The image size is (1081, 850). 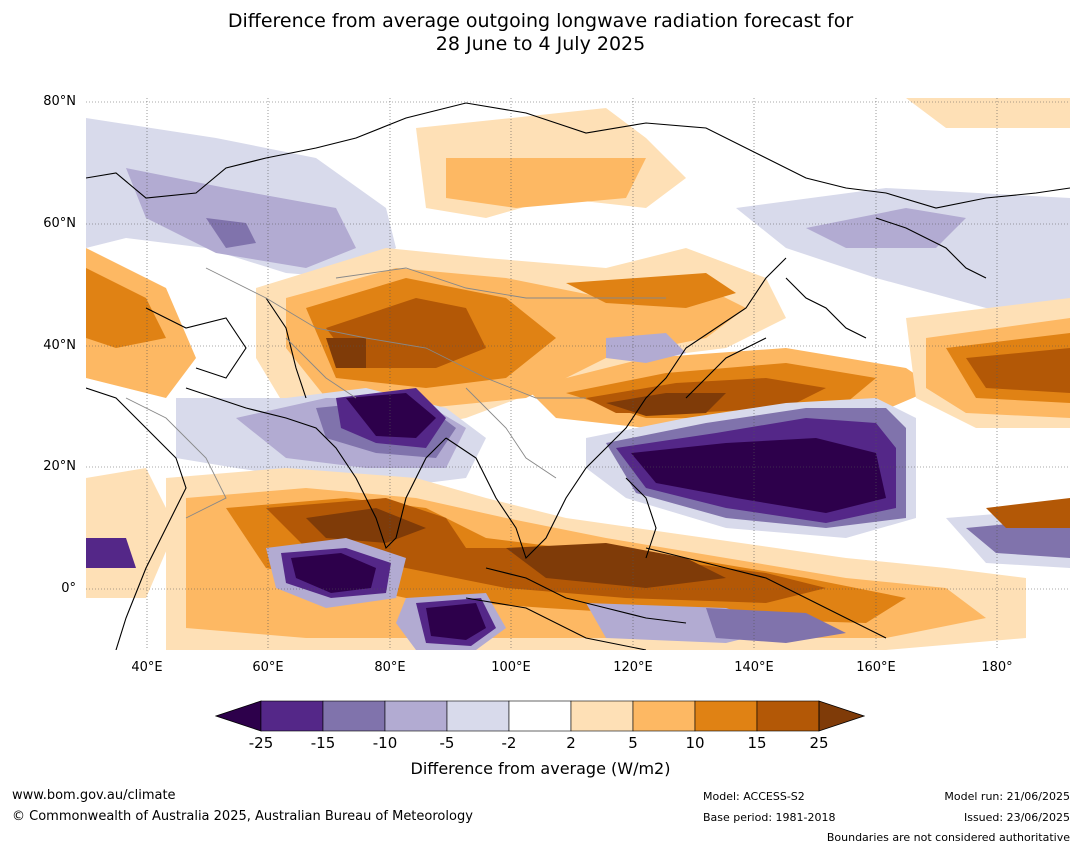 What do you see at coordinates (68, 588) in the screenshot?
I see `lat-label-0: 0°` at bounding box center [68, 588].